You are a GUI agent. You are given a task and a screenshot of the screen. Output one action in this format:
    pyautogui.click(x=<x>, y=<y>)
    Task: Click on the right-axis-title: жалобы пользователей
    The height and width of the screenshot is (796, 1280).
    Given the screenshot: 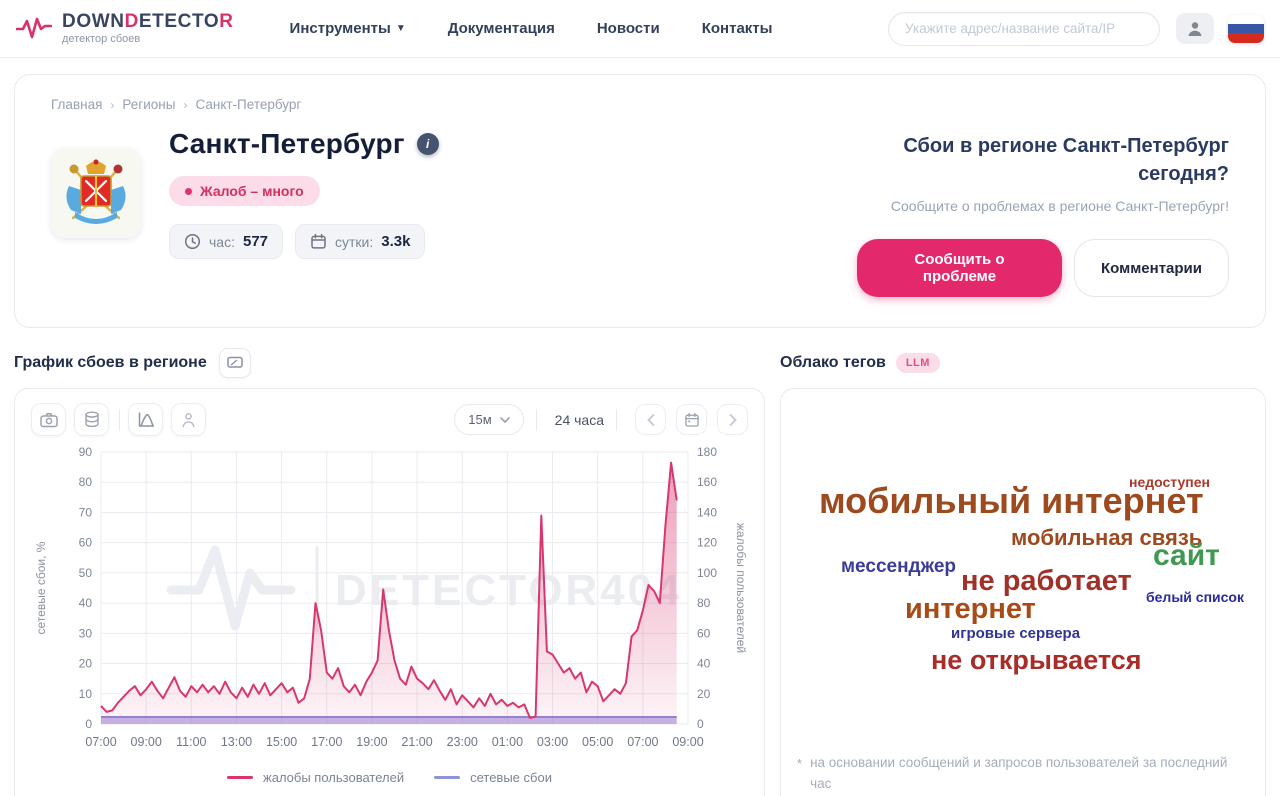 What is the action you would take?
    pyautogui.click(x=741, y=588)
    